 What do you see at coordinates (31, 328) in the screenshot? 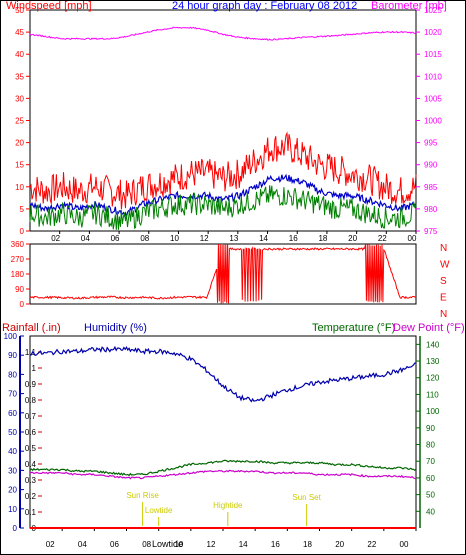
I see `rainfall-axis-label: Rainfall (.in)` at bounding box center [31, 328].